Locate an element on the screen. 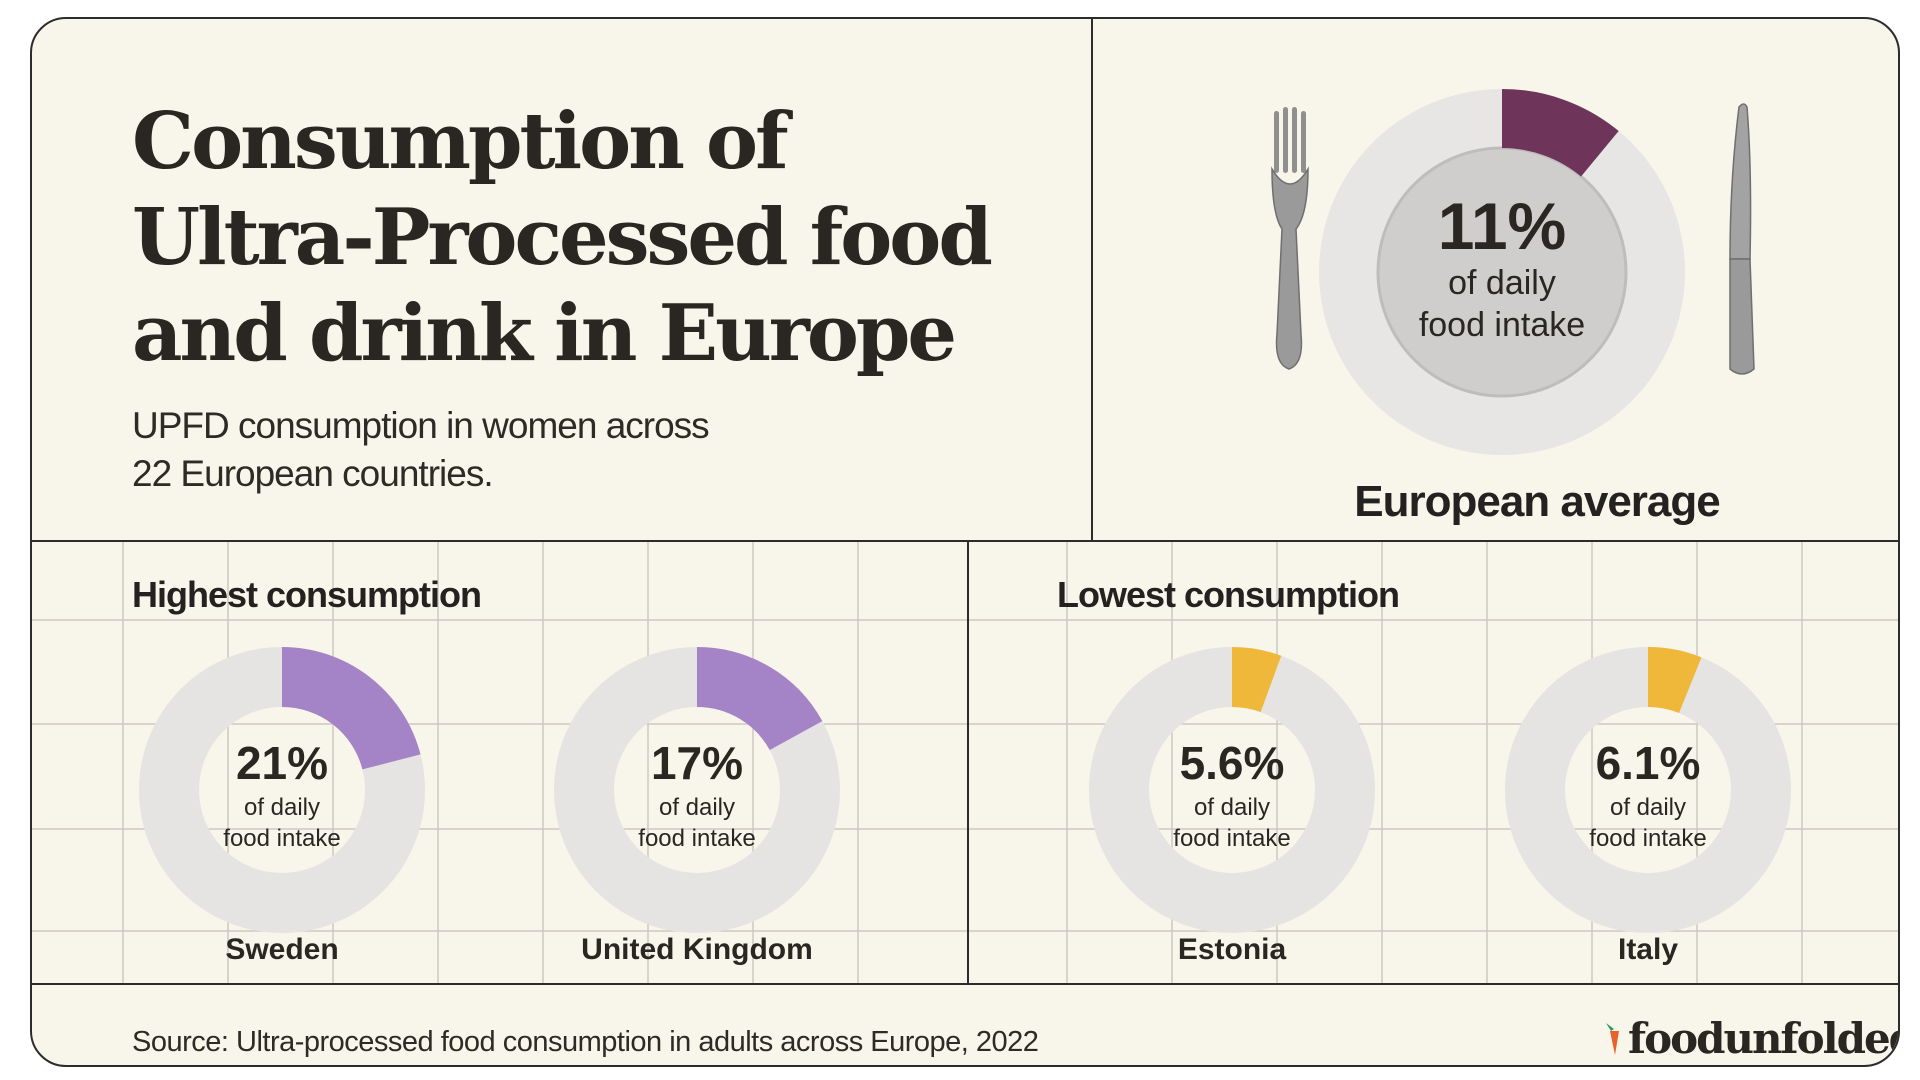 This screenshot has width=1920, height=1080. donut-sweden: 21% of daily food intake Sweden is located at coordinates (282, 806).